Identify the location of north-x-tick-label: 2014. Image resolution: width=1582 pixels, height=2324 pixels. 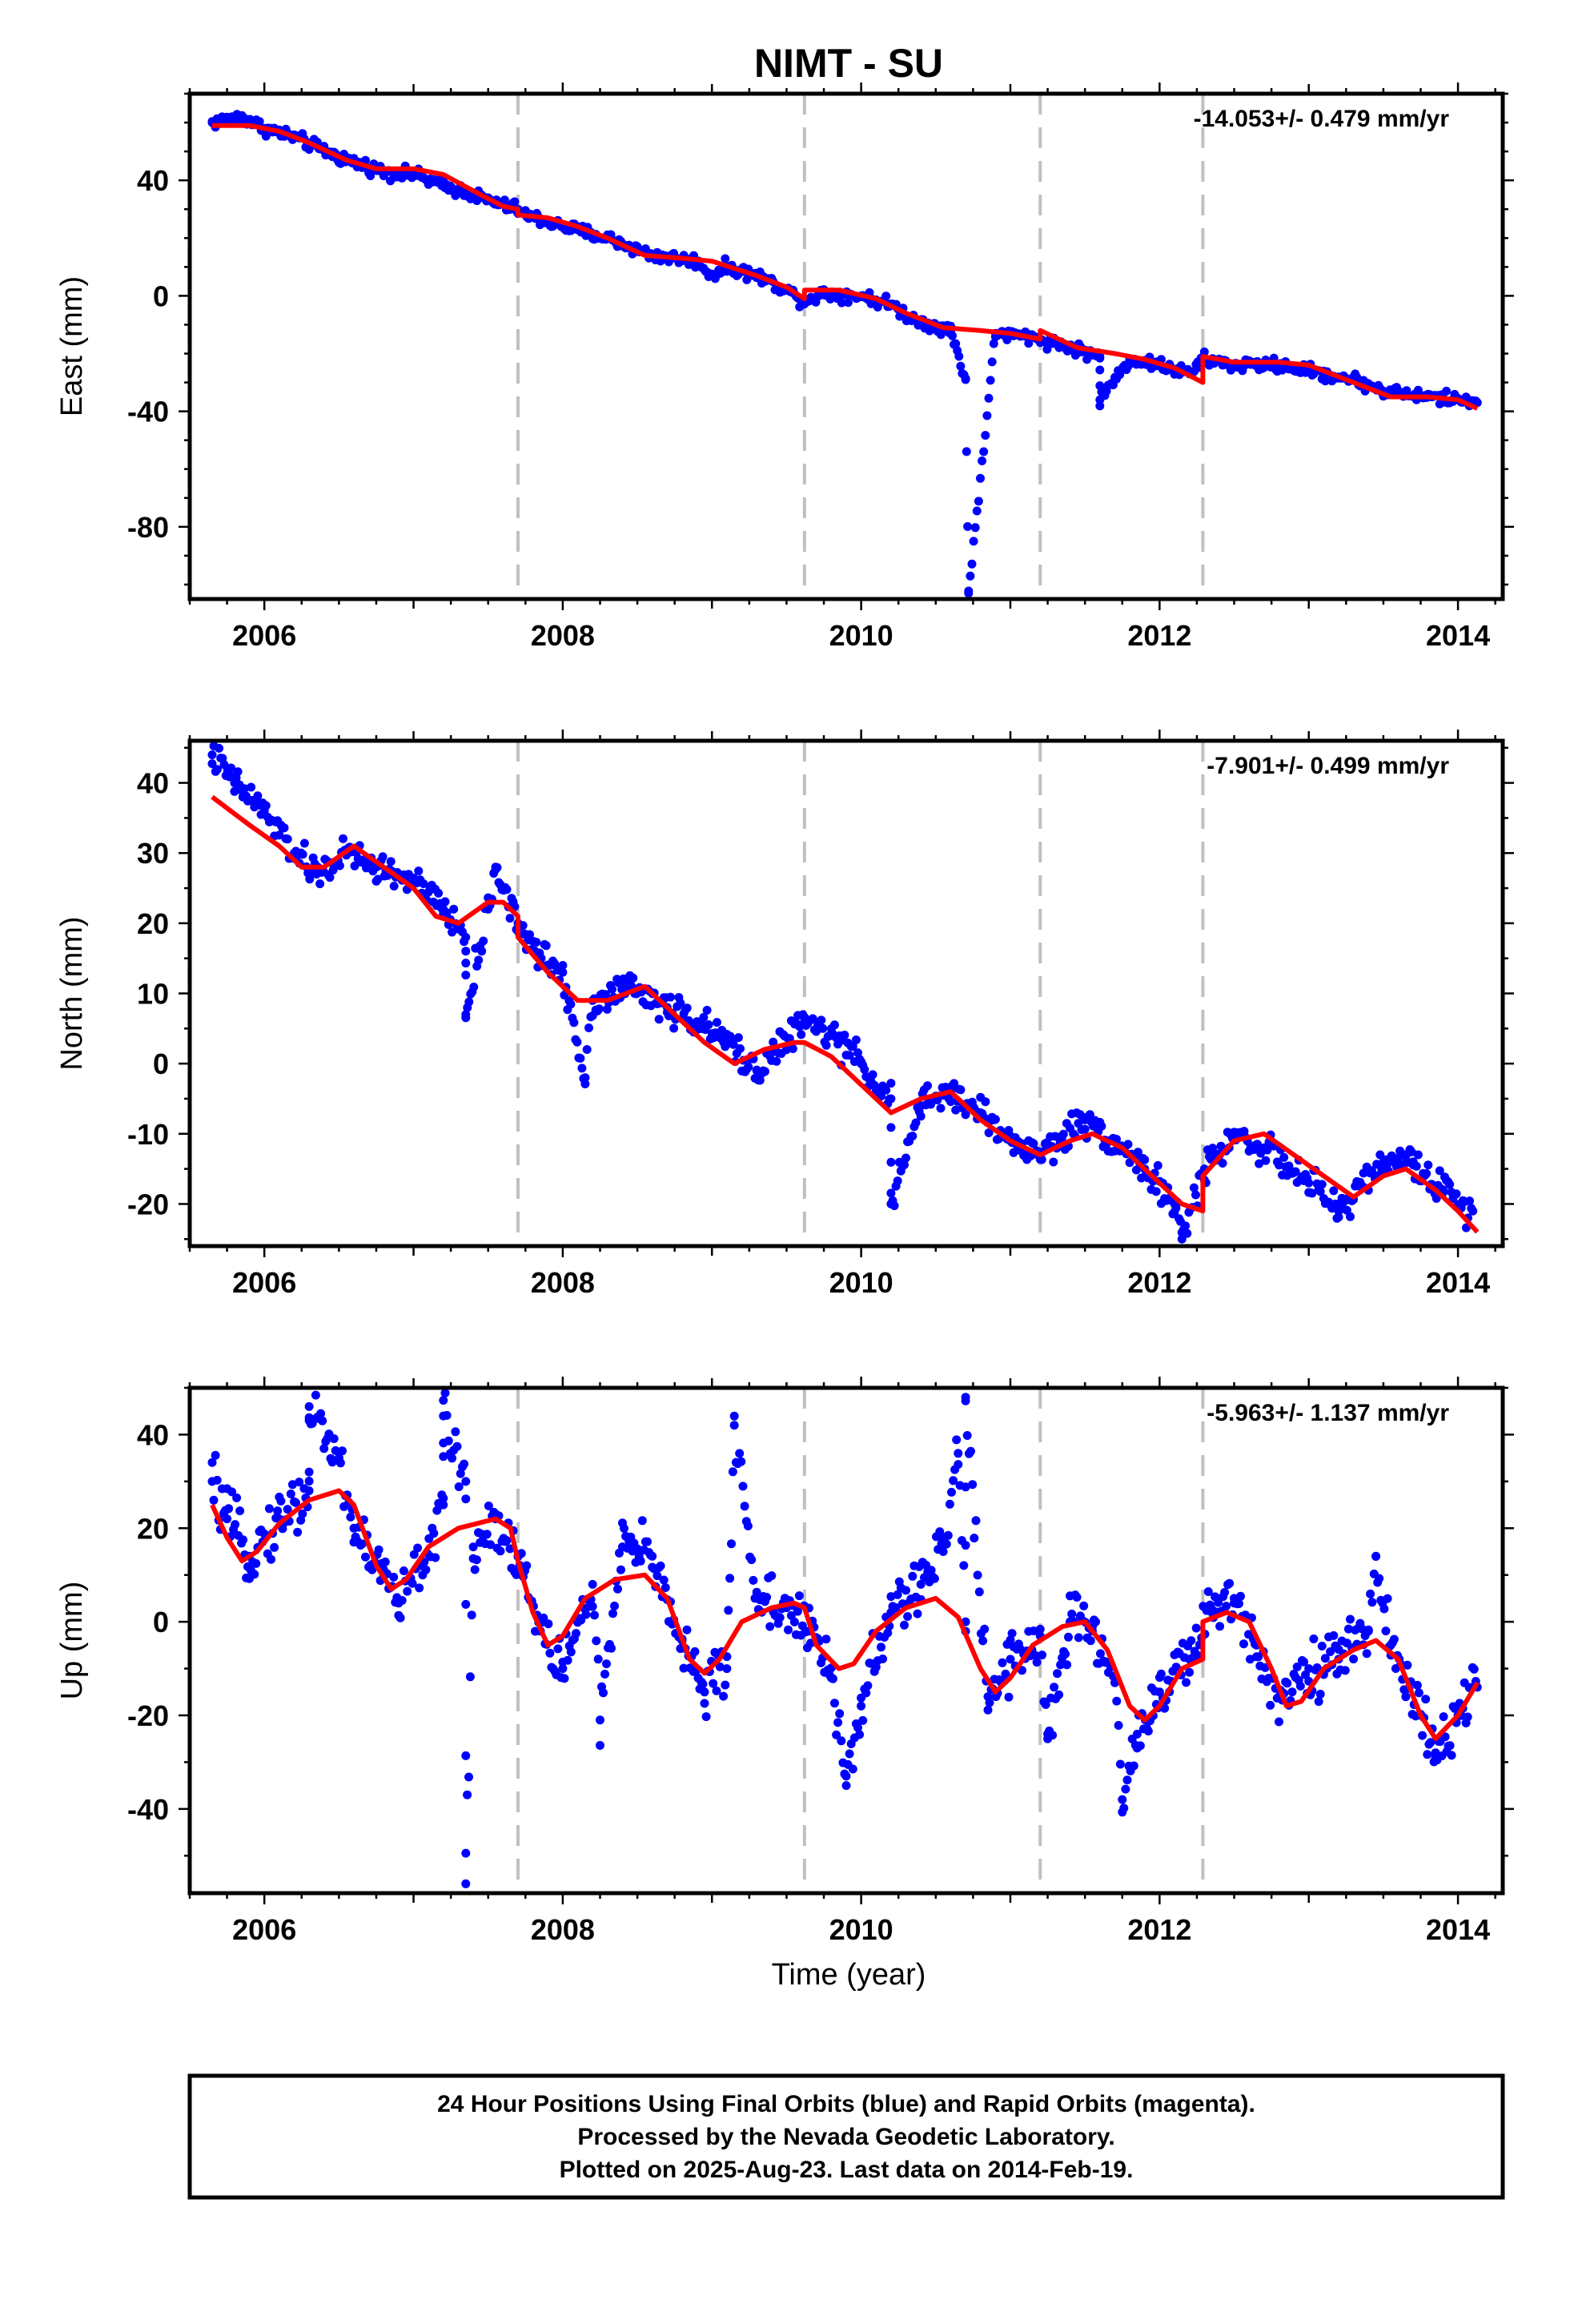
(1458, 1282).